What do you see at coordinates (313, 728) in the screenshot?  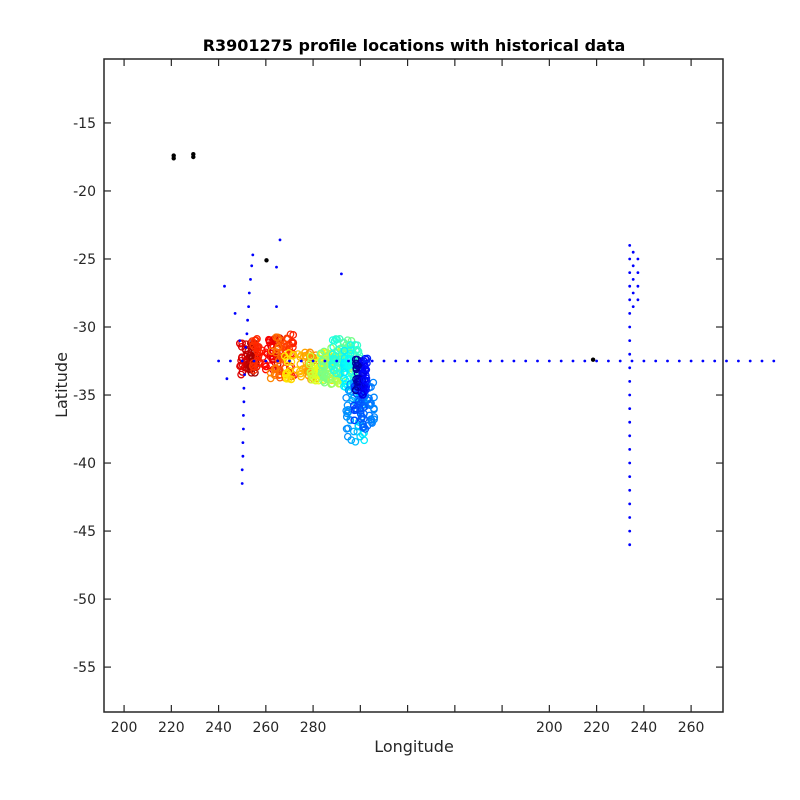 I see `x-tick-label: 280` at bounding box center [313, 728].